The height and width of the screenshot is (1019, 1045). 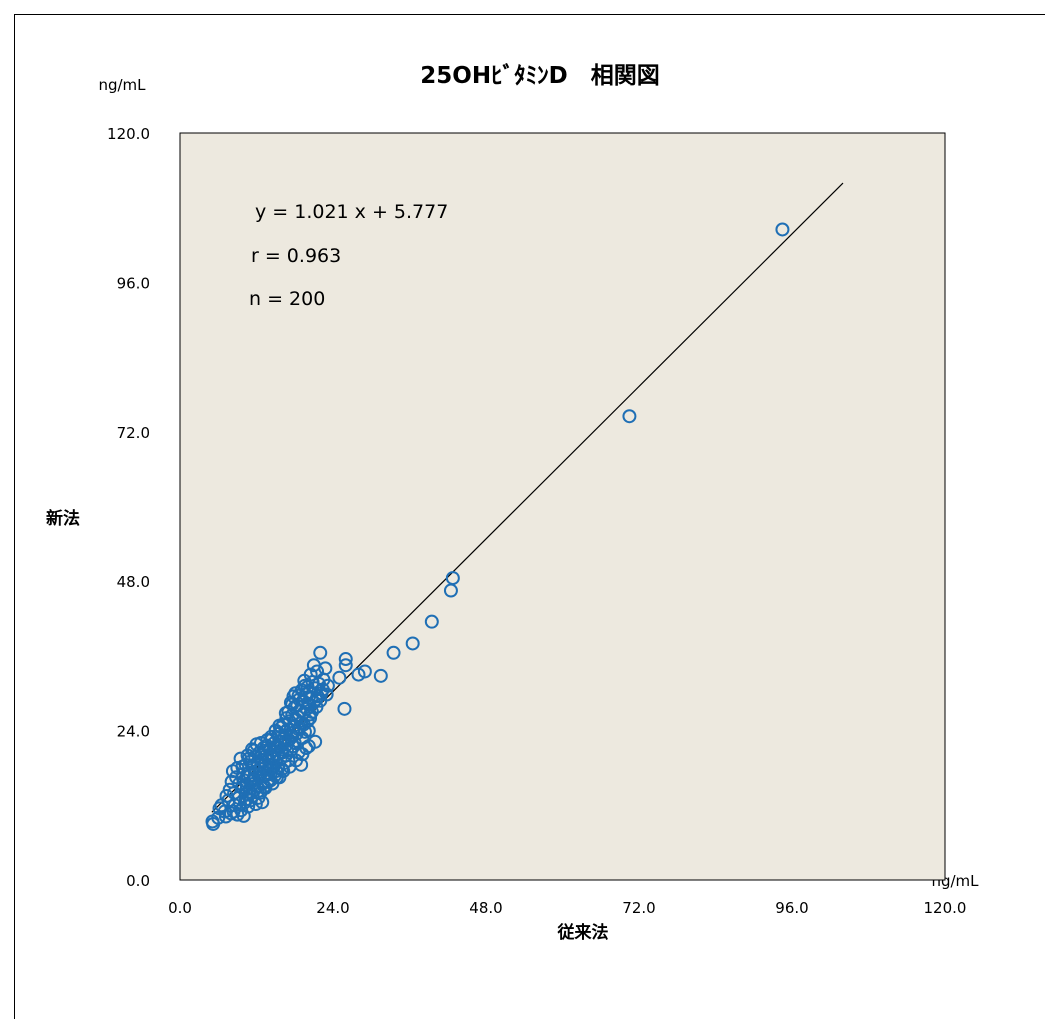 I want to click on y-tick-label: 24.0, so click(x=133, y=732).